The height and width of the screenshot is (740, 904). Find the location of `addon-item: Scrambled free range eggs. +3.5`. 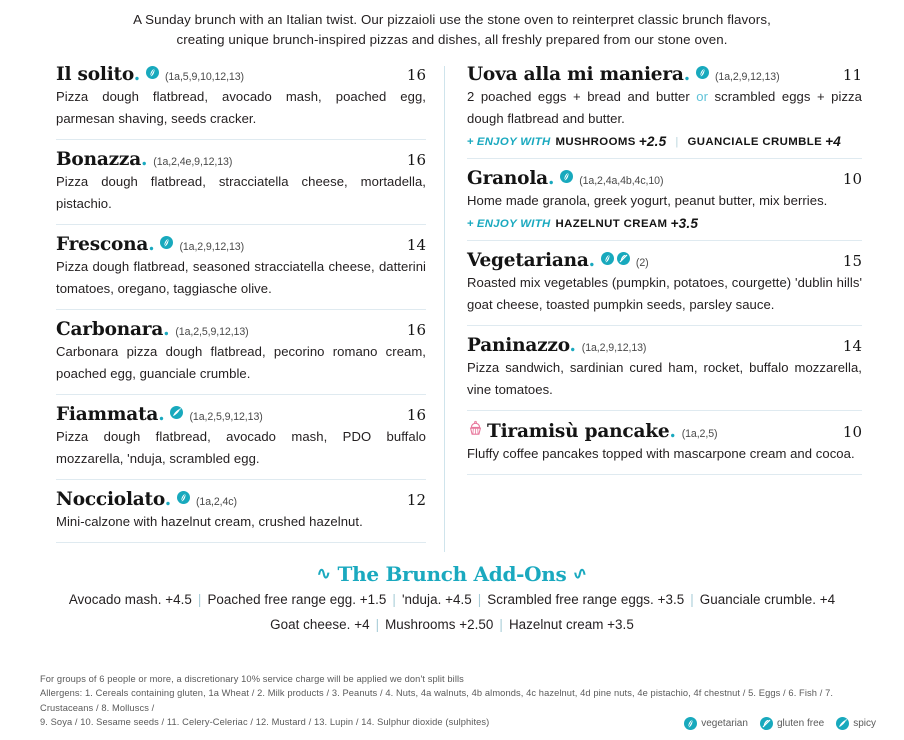

addon-item: Scrambled free range eggs. +3.5 is located at coordinates (586, 599).